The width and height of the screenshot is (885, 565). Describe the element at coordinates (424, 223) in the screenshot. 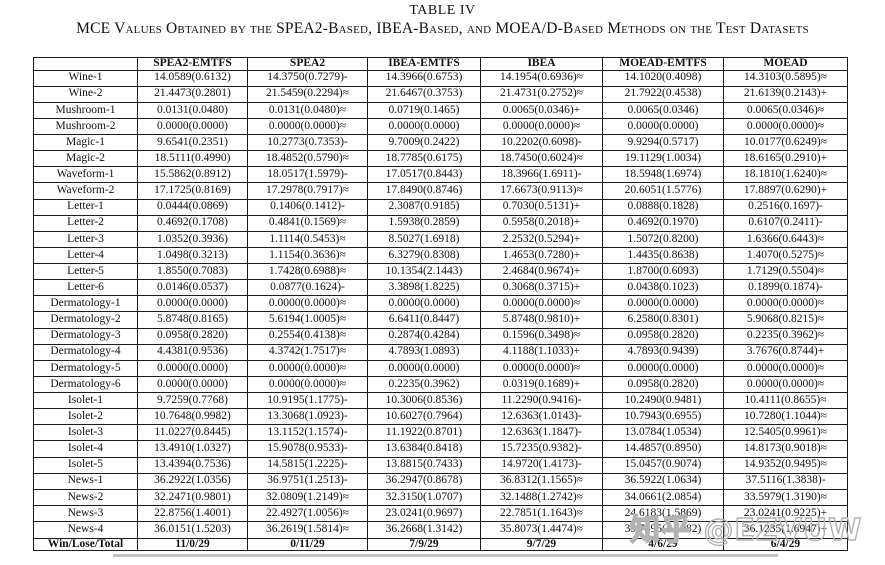

I see `value-cell: 1.5938(0.2859)` at that location.